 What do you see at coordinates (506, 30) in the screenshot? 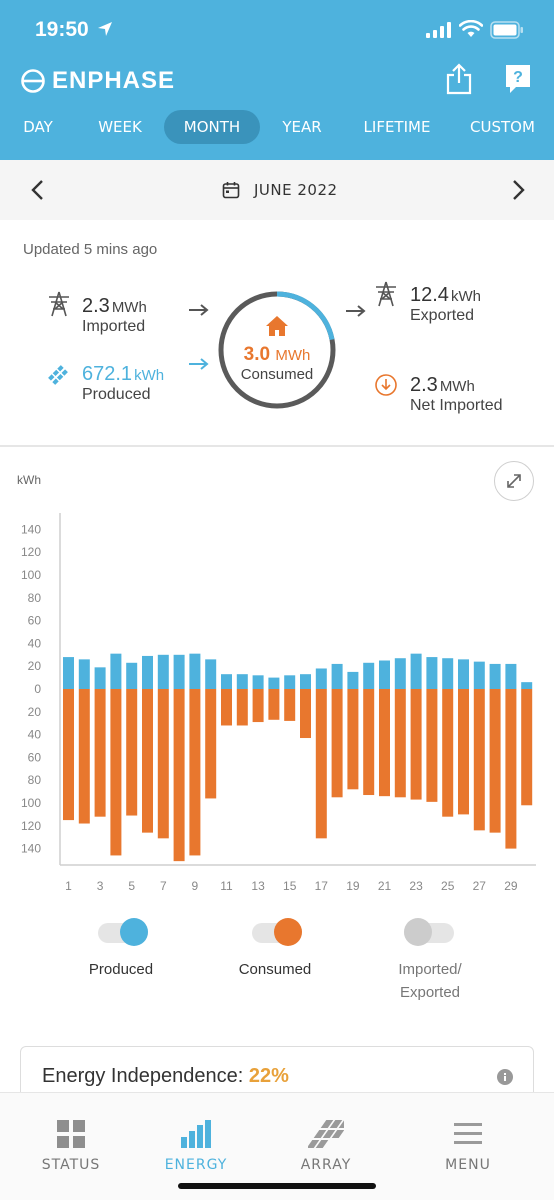
I see `battery-icon` at bounding box center [506, 30].